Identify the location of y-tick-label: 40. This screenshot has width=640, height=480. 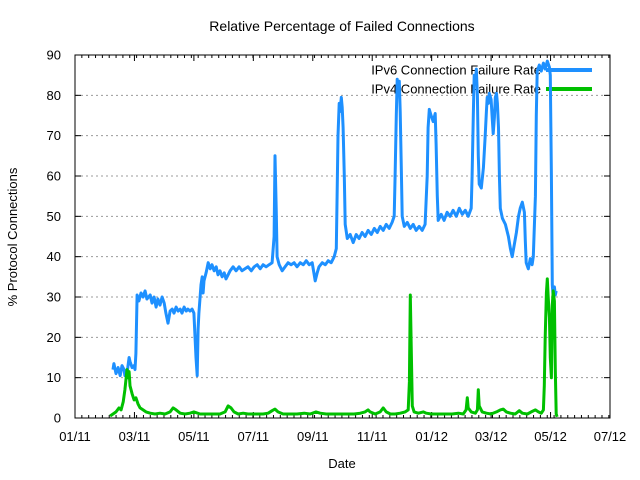
(54, 256).